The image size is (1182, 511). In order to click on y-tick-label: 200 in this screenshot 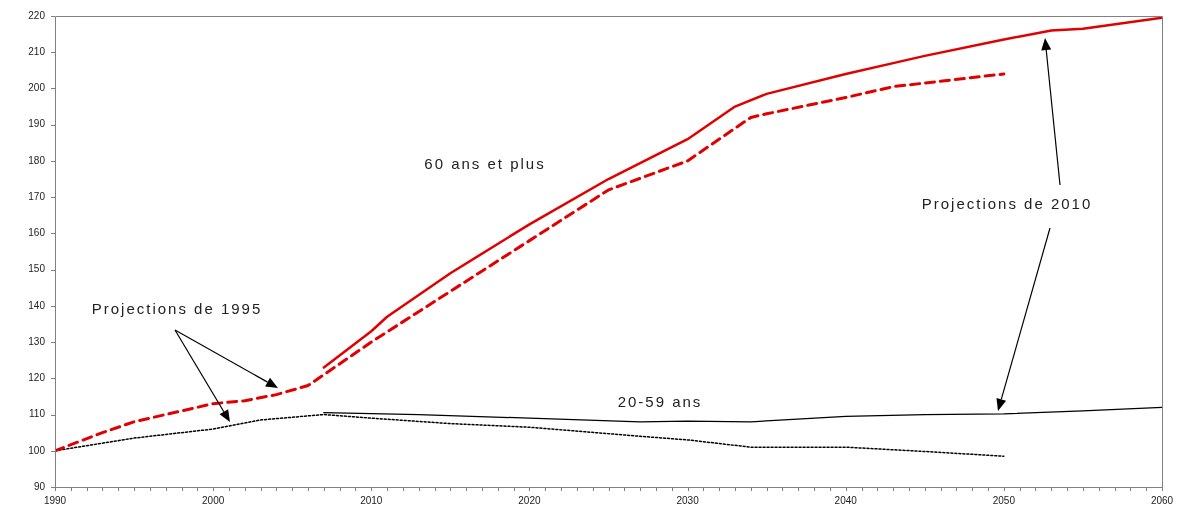, I will do `click(37, 88)`.